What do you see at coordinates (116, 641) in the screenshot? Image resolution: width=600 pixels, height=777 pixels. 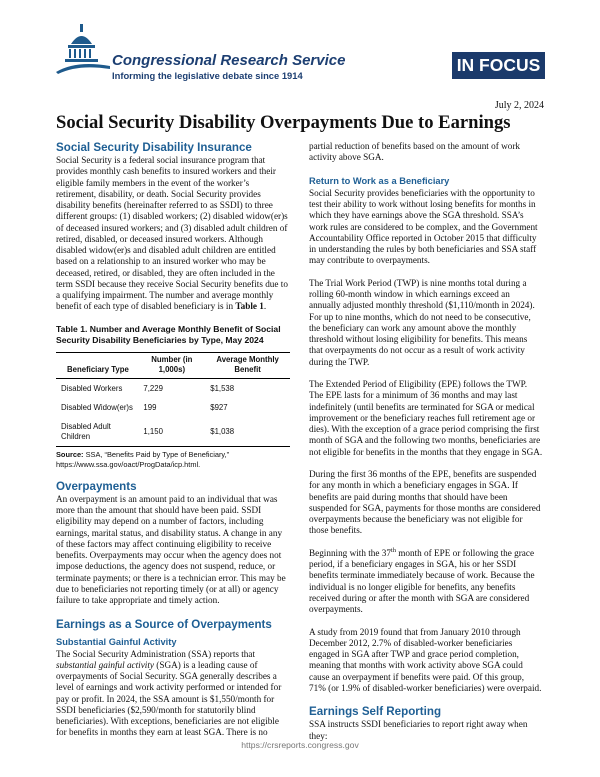 I see `subheading: Substantial Gainful Activity` at bounding box center [116, 641].